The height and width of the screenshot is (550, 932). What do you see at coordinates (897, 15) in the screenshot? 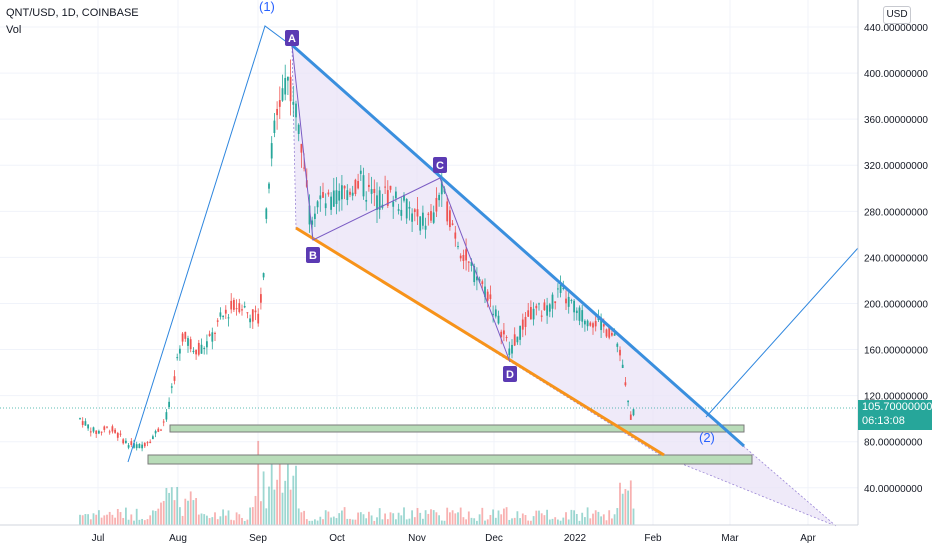
I see `currency-button: USD` at bounding box center [897, 15].